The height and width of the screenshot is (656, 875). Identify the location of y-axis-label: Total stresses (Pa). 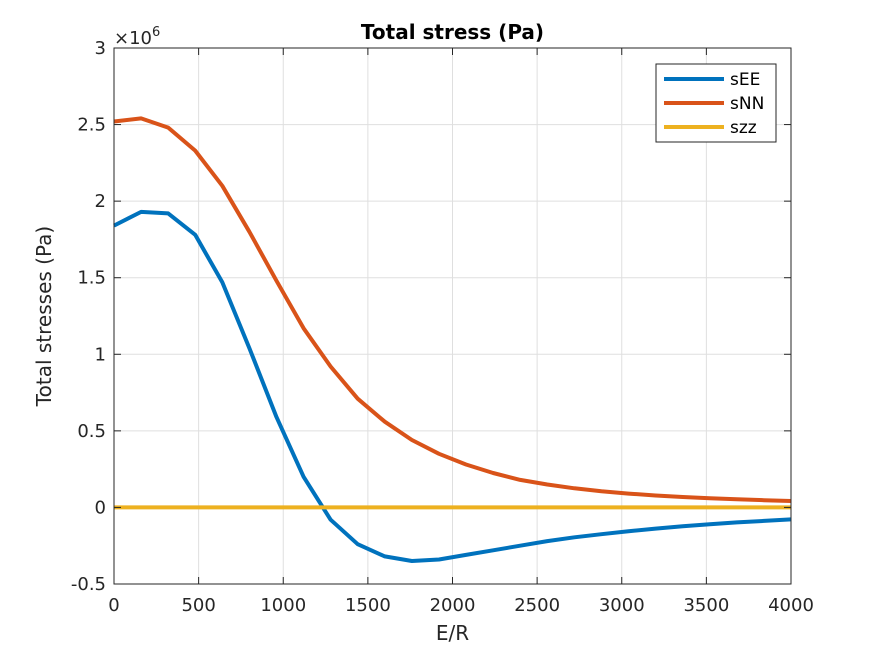
(44, 316).